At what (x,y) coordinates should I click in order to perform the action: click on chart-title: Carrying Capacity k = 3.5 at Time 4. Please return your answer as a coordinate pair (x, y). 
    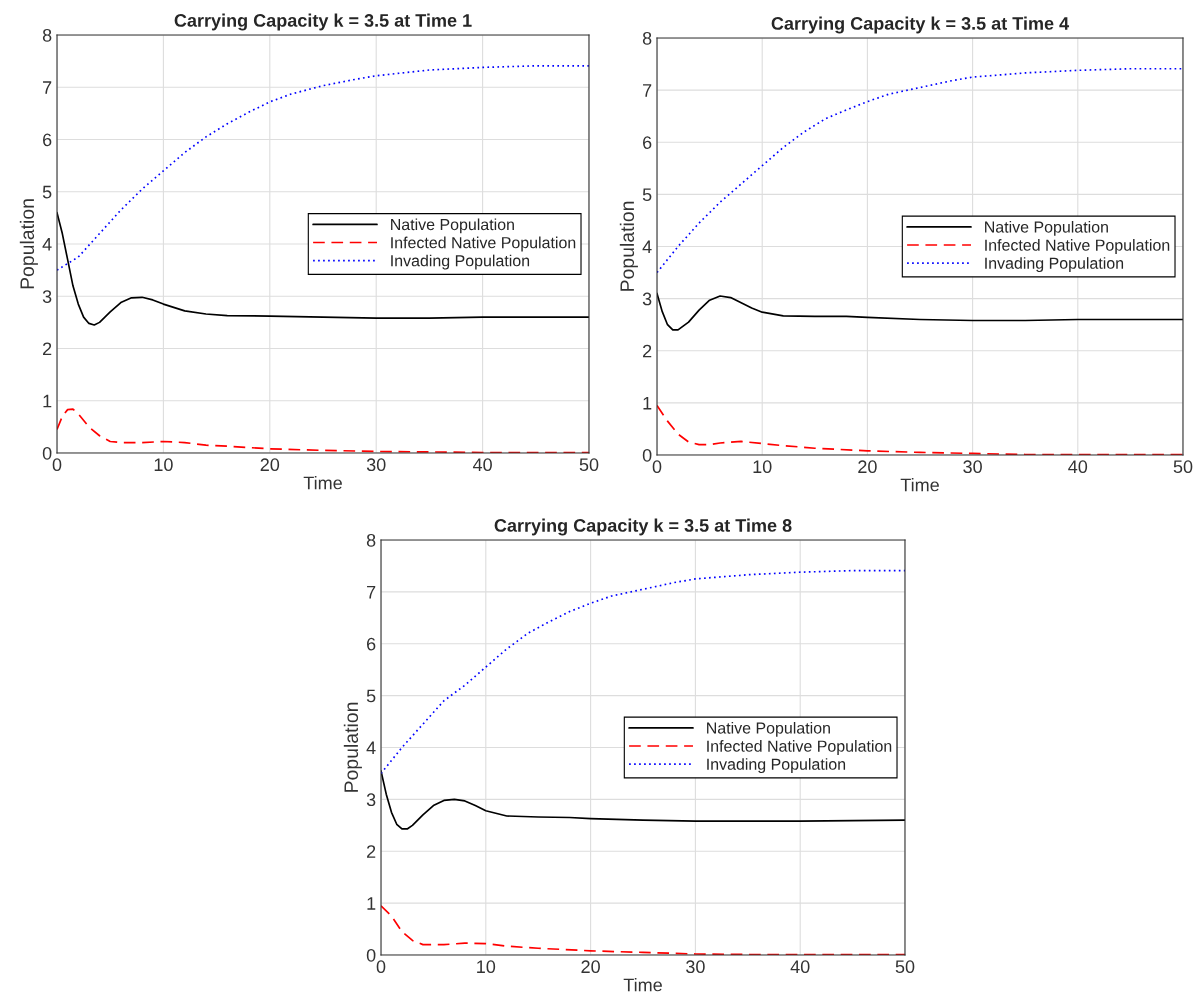
    Looking at the image, I should click on (920, 25).